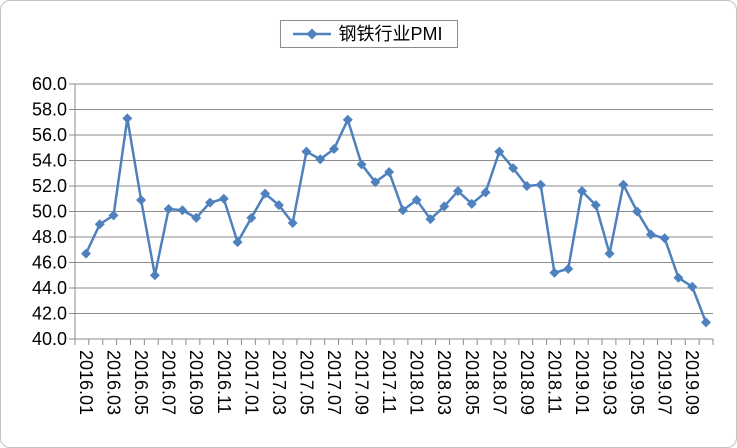  What do you see at coordinates (49, 314) in the screenshot?
I see `y-axis-tick-label: 42.0` at bounding box center [49, 314].